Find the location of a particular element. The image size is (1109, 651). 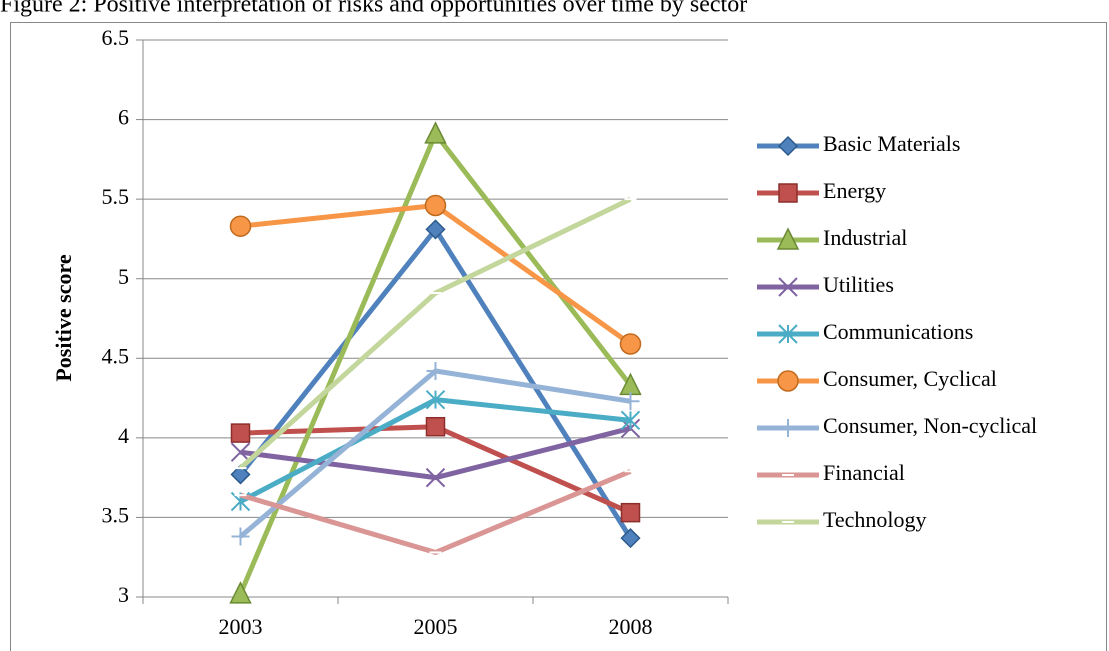

legend-label: Utilities is located at coordinates (858, 284).